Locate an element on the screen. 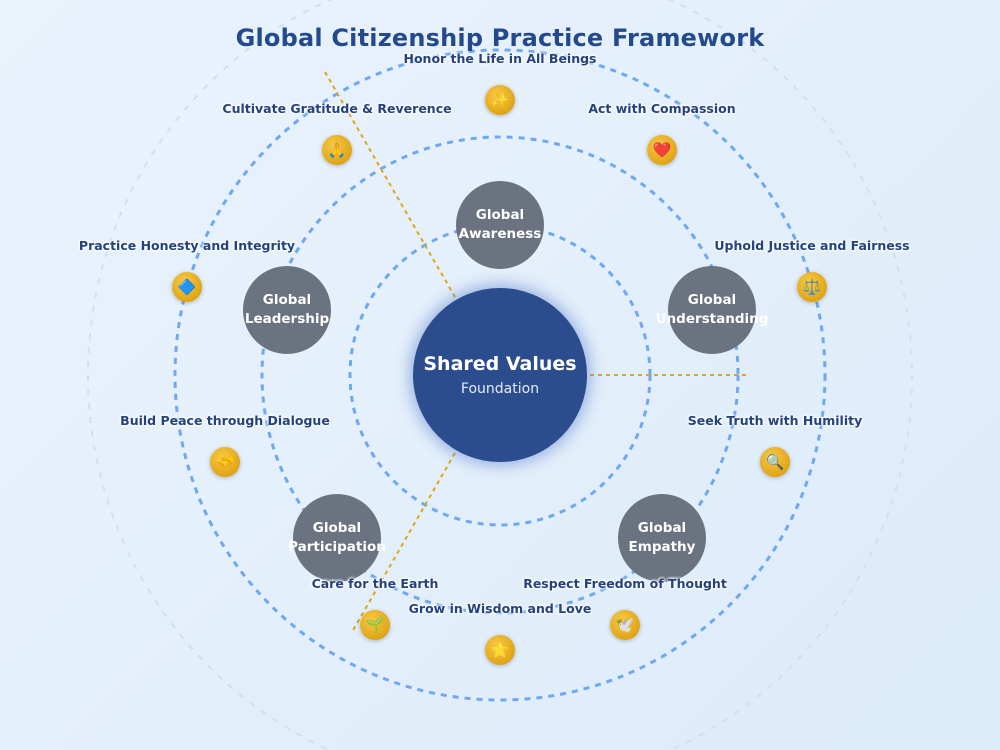  node-line2: Understanding is located at coordinates (712, 319).